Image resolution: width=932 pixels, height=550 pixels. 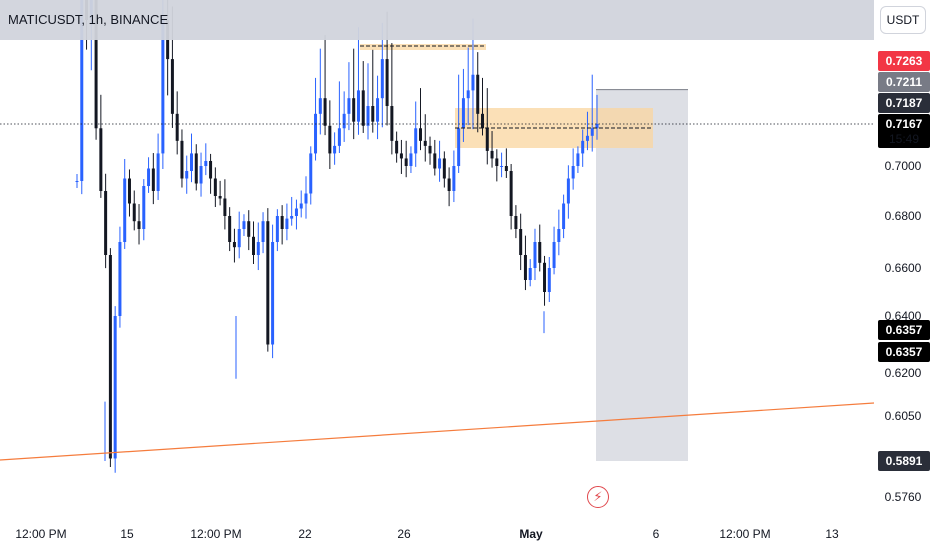 What do you see at coordinates (598, 497) in the screenshot?
I see `lightning-icon: ⚡` at bounding box center [598, 497].